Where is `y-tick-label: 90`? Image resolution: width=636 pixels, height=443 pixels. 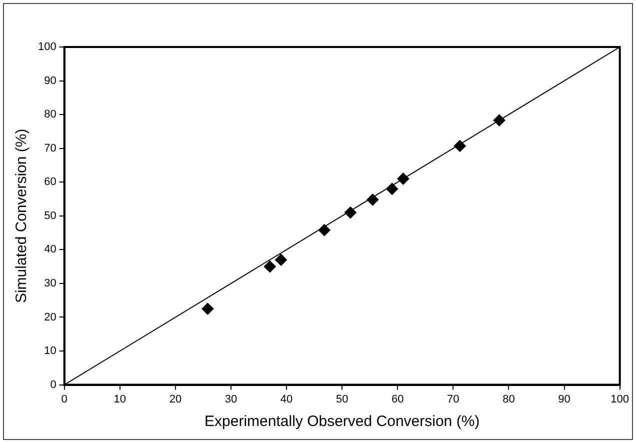 y-tick-label: 90 is located at coordinates (50, 80).